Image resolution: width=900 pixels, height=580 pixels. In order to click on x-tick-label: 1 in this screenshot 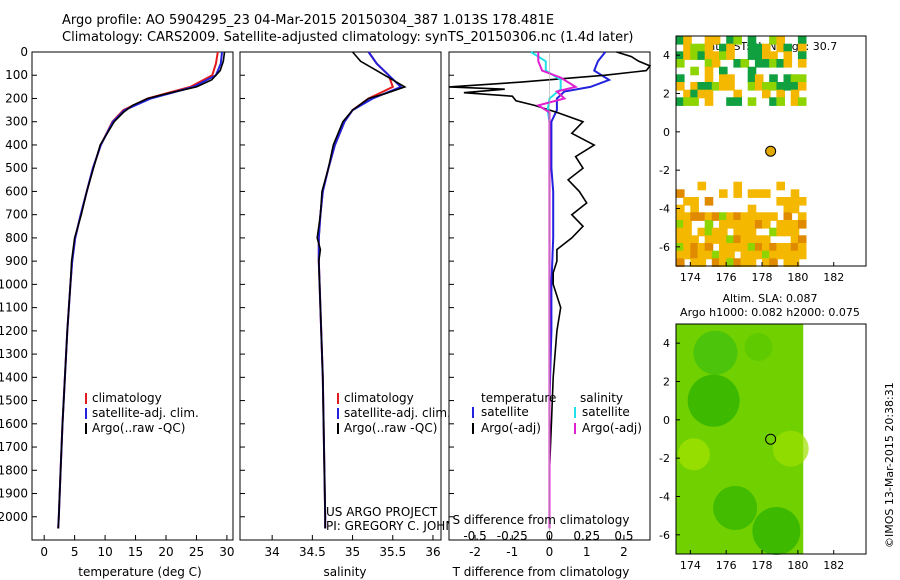, I will do `click(587, 552)`.